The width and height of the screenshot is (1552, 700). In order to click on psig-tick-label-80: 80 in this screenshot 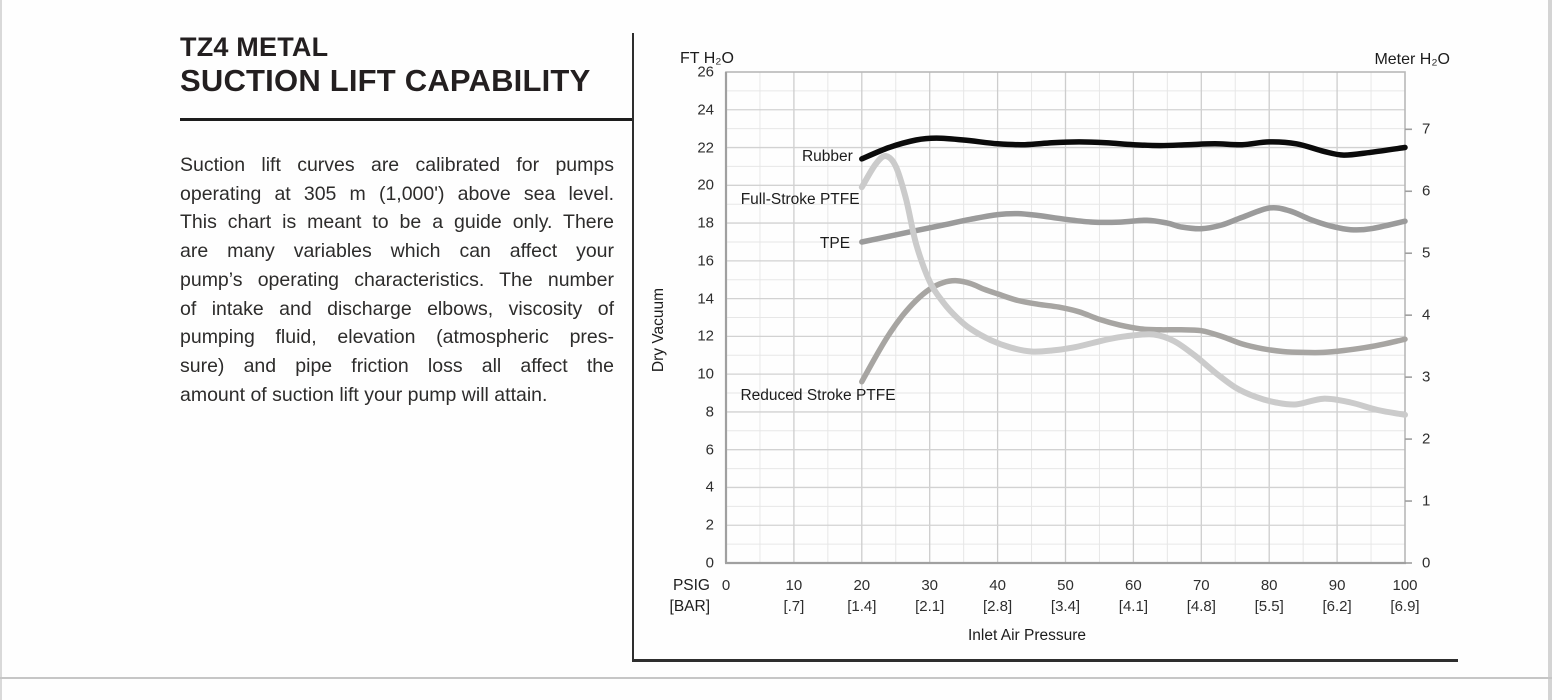, I will do `click(1269, 585)`.